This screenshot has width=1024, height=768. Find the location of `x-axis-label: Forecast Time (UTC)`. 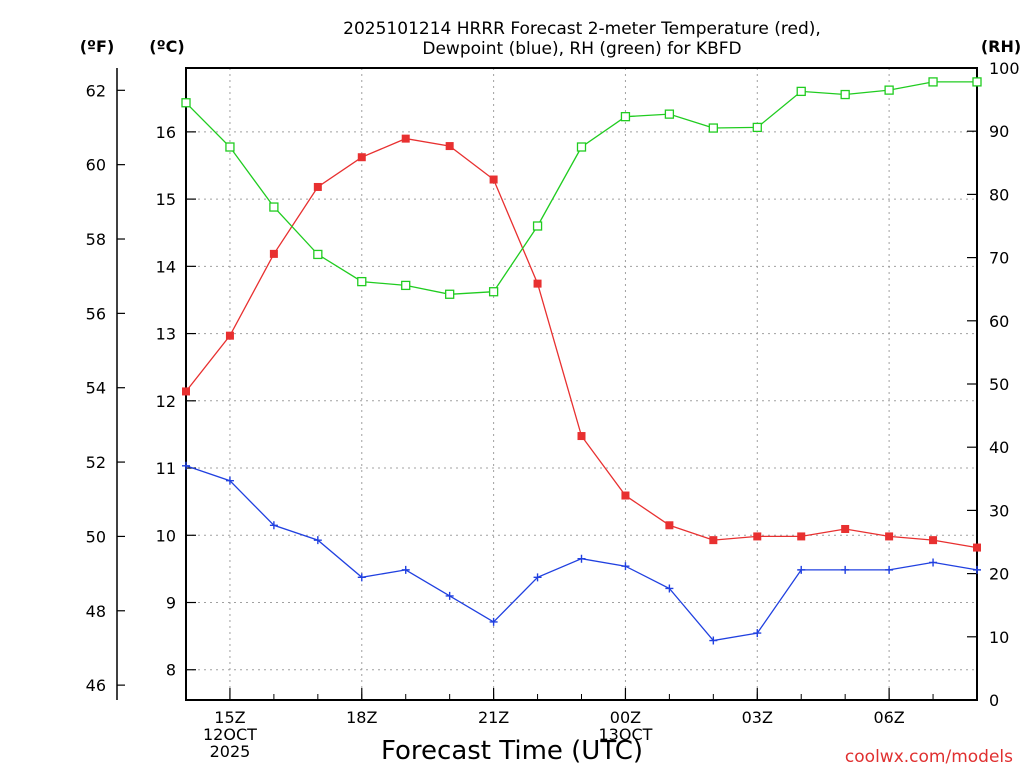

x-axis-label: Forecast Time (UTC) is located at coordinates (512, 751).